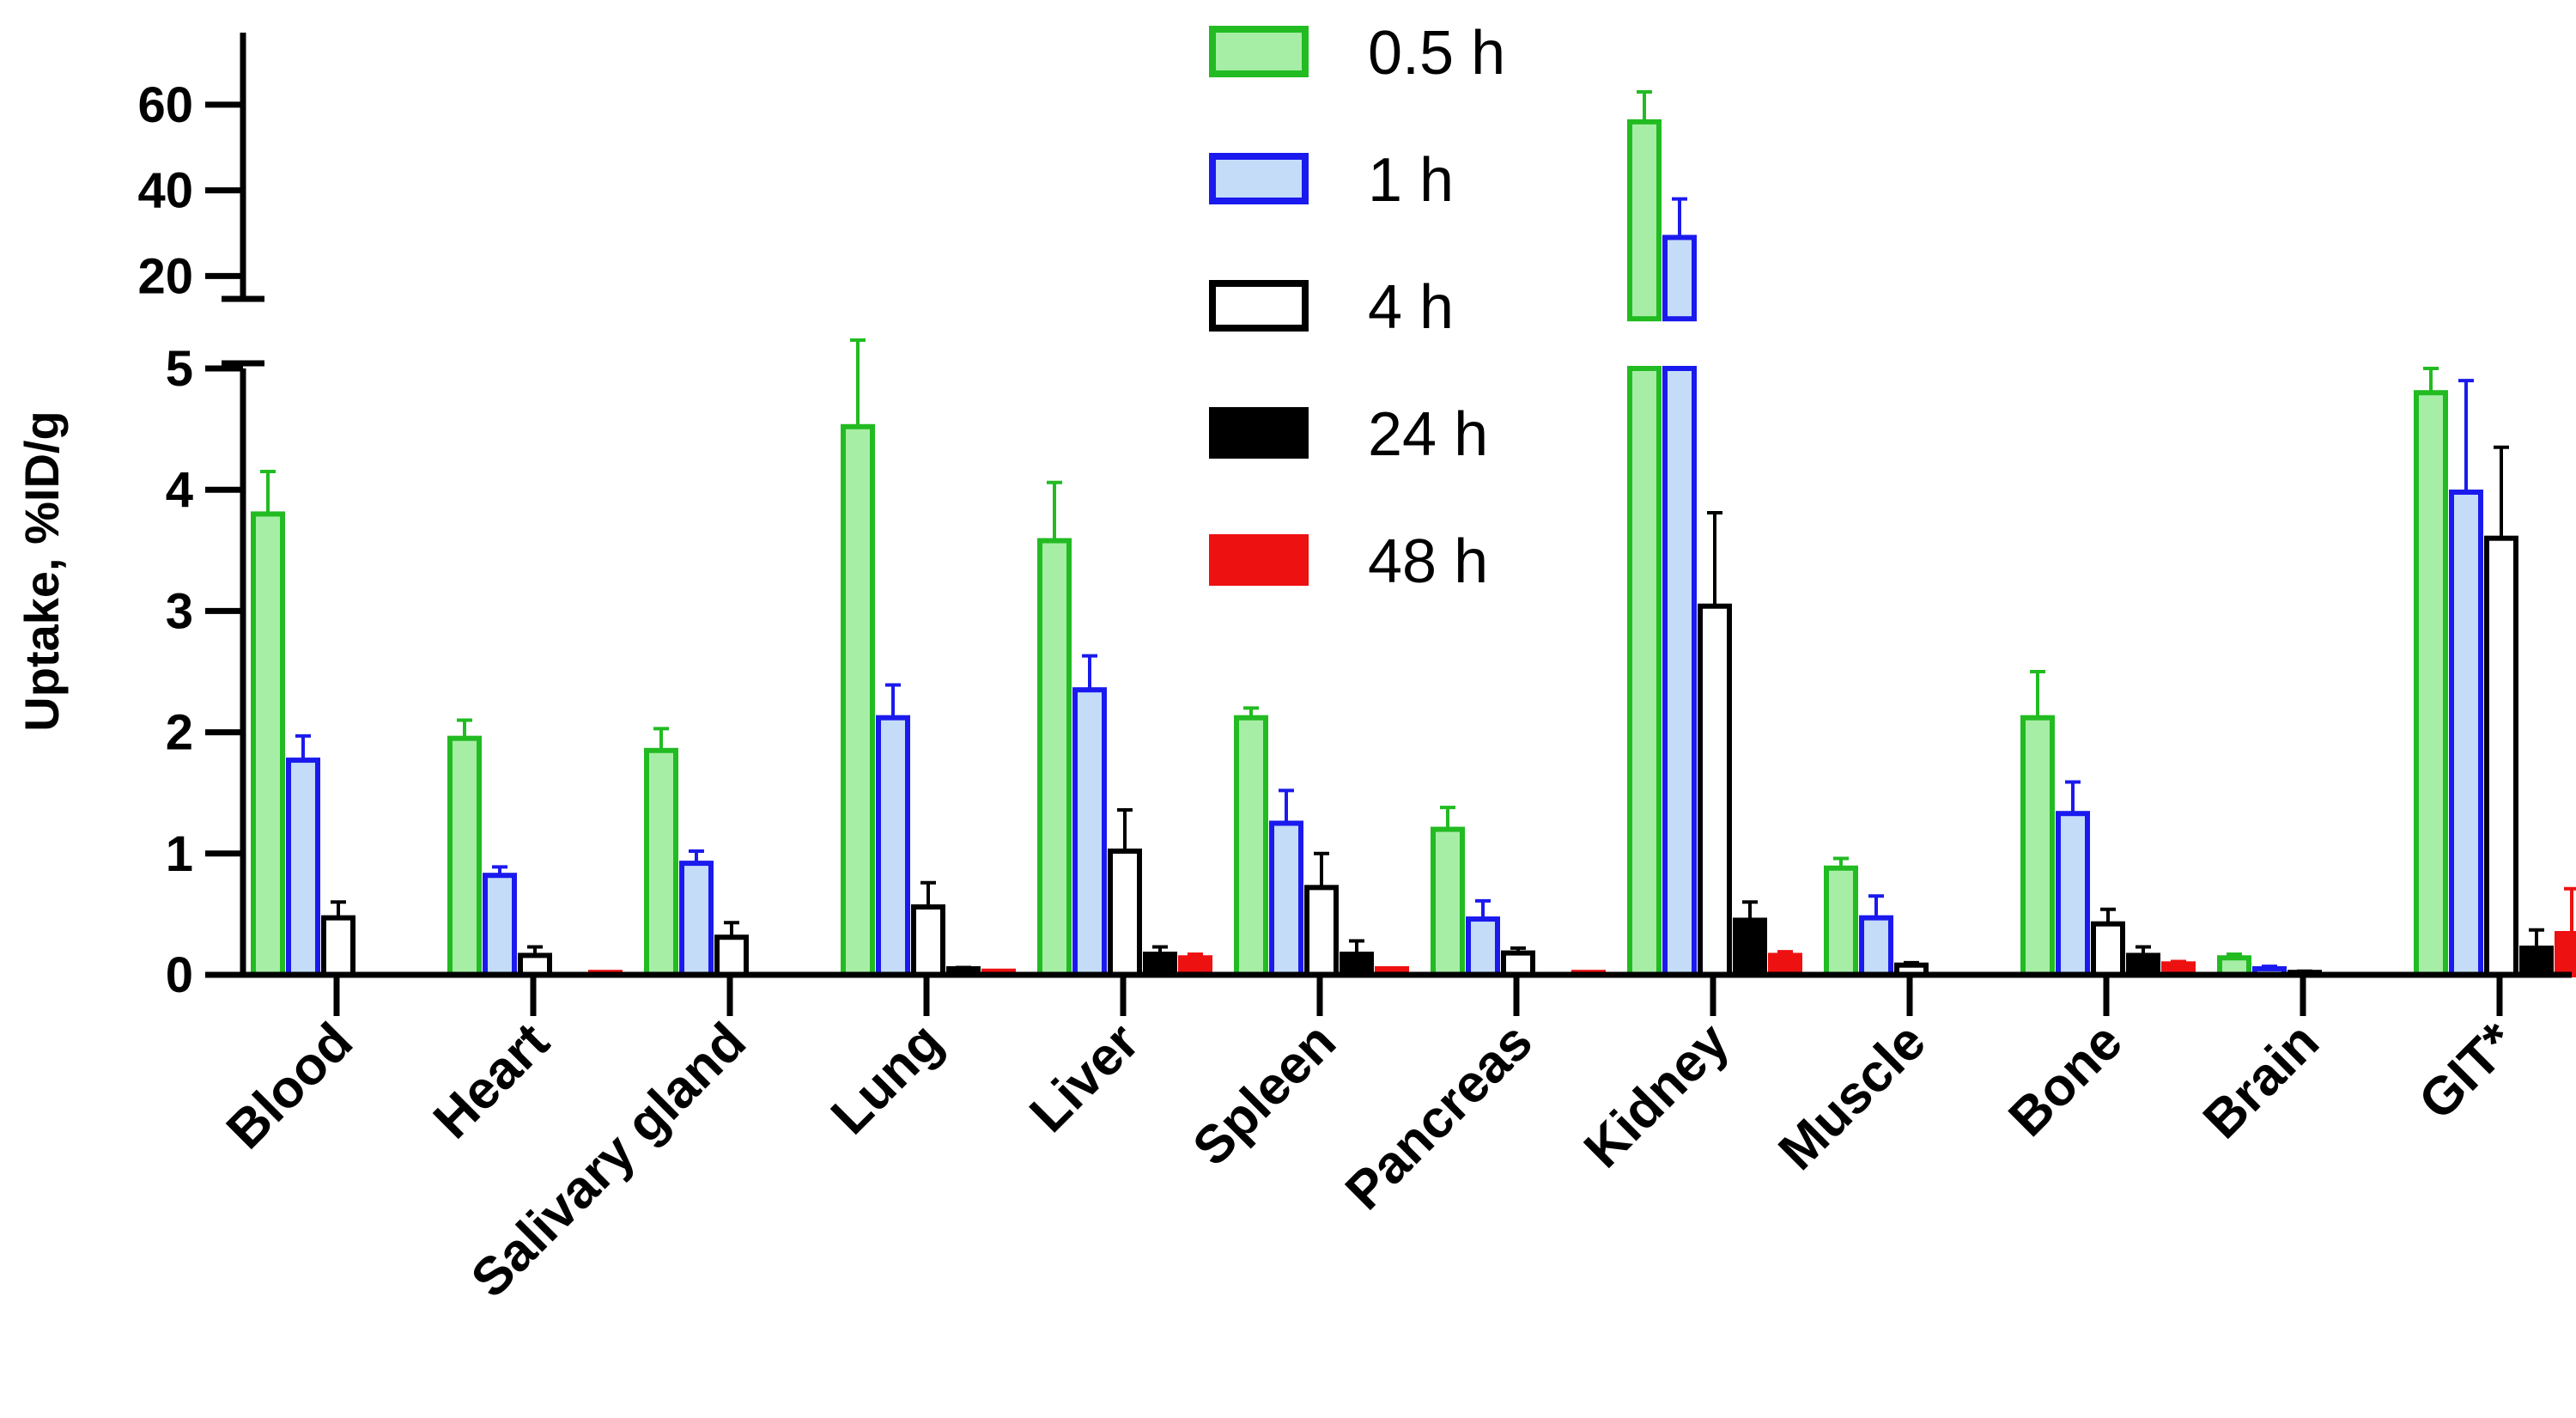 The width and height of the screenshot is (2576, 1418). Describe the element at coordinates (180, 733) in the screenshot. I see `y-tick-label-2: 2` at that location.